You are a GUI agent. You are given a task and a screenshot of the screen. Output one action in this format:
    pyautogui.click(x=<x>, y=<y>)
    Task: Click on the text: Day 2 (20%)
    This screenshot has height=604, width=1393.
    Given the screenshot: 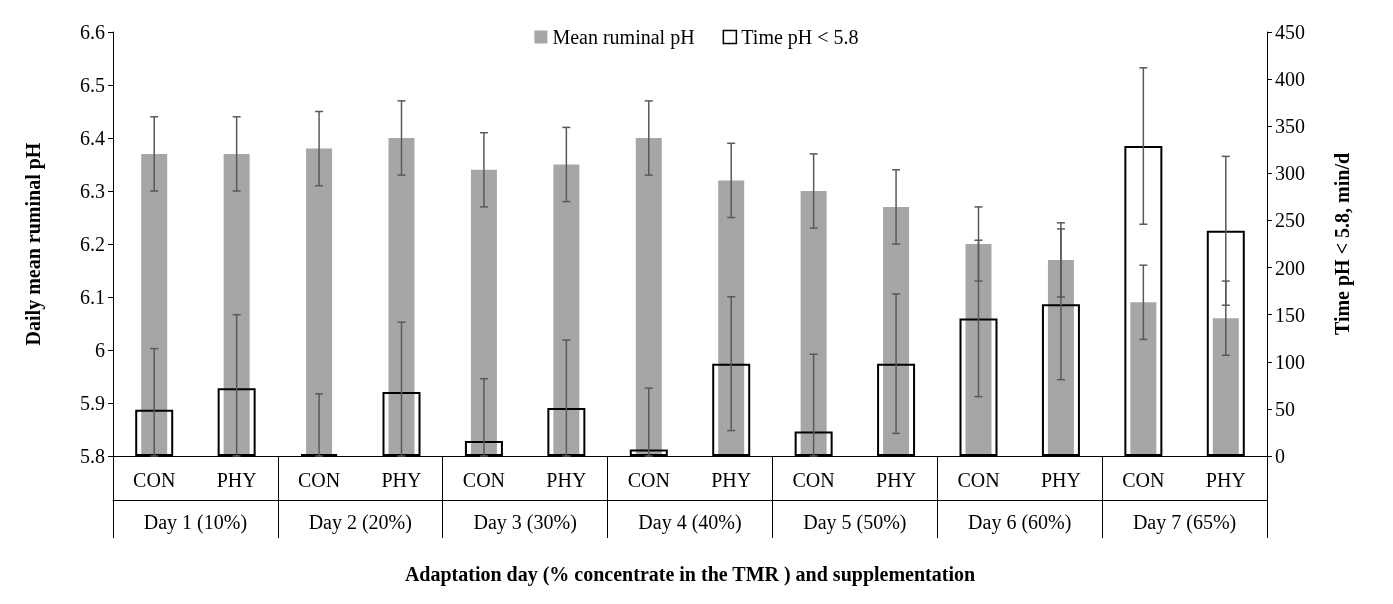 What is the action you would take?
    pyautogui.click(x=360, y=522)
    